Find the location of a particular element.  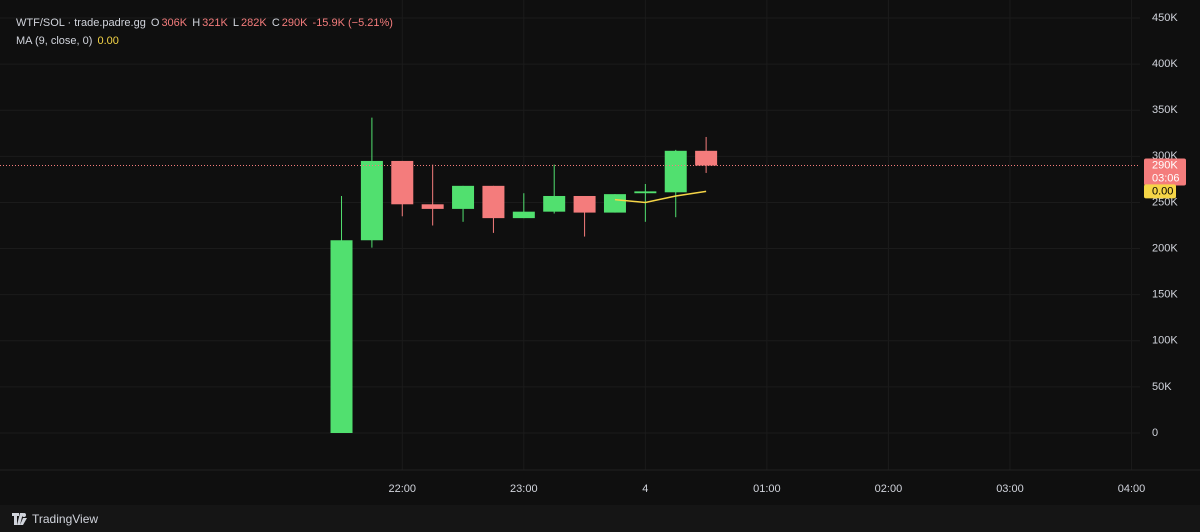

x-tick-label: 22:00 is located at coordinates (403, 489).